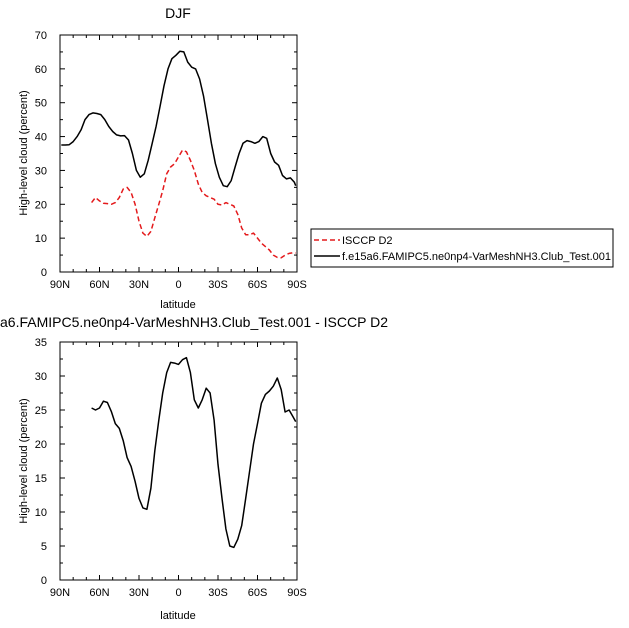 This screenshot has height=628, width=629. I want to click on top-x-tick-label: 60N, so click(99, 285).